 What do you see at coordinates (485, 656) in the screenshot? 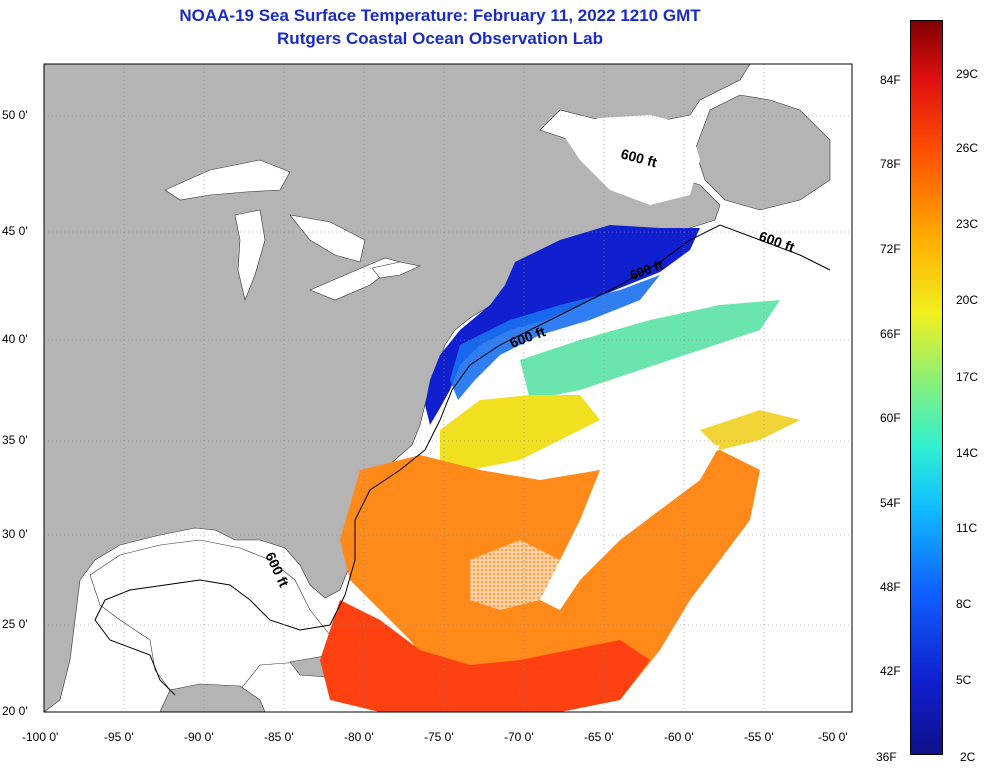
I see `sst-hot-region` at bounding box center [485, 656].